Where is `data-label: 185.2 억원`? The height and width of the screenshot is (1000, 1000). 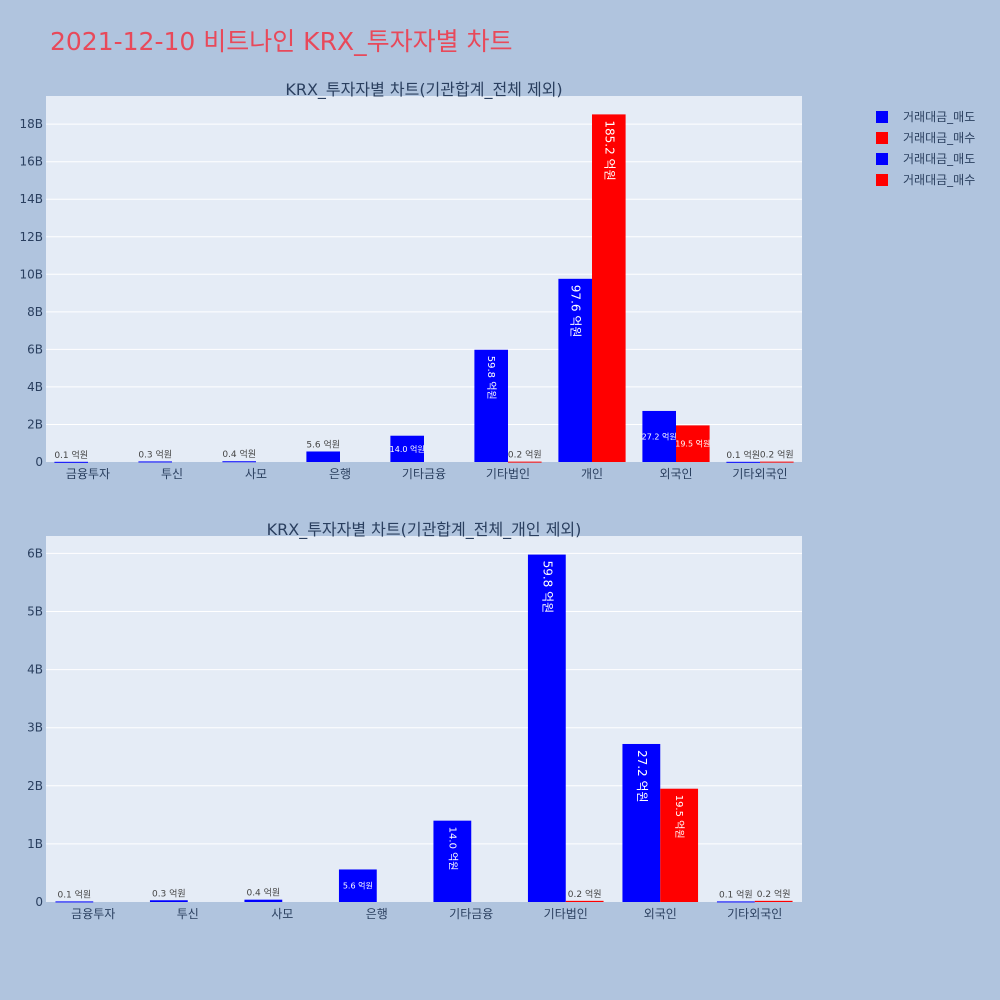
data-label: 185.2 억원 is located at coordinates (609, 150).